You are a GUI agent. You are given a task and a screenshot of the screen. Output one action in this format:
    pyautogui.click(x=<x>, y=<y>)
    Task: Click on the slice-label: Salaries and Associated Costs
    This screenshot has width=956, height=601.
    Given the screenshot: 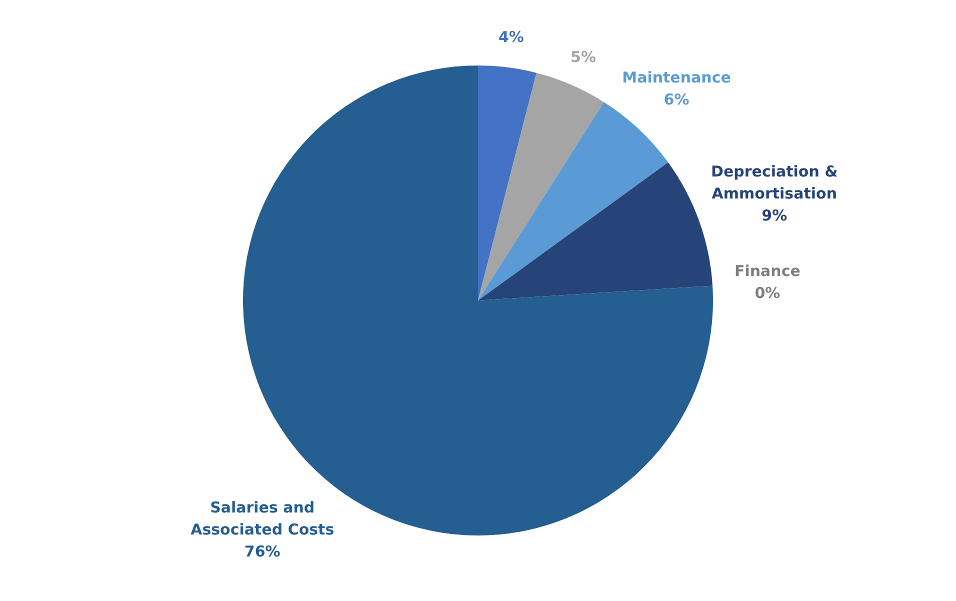 What is the action you would take?
    pyautogui.click(x=262, y=518)
    